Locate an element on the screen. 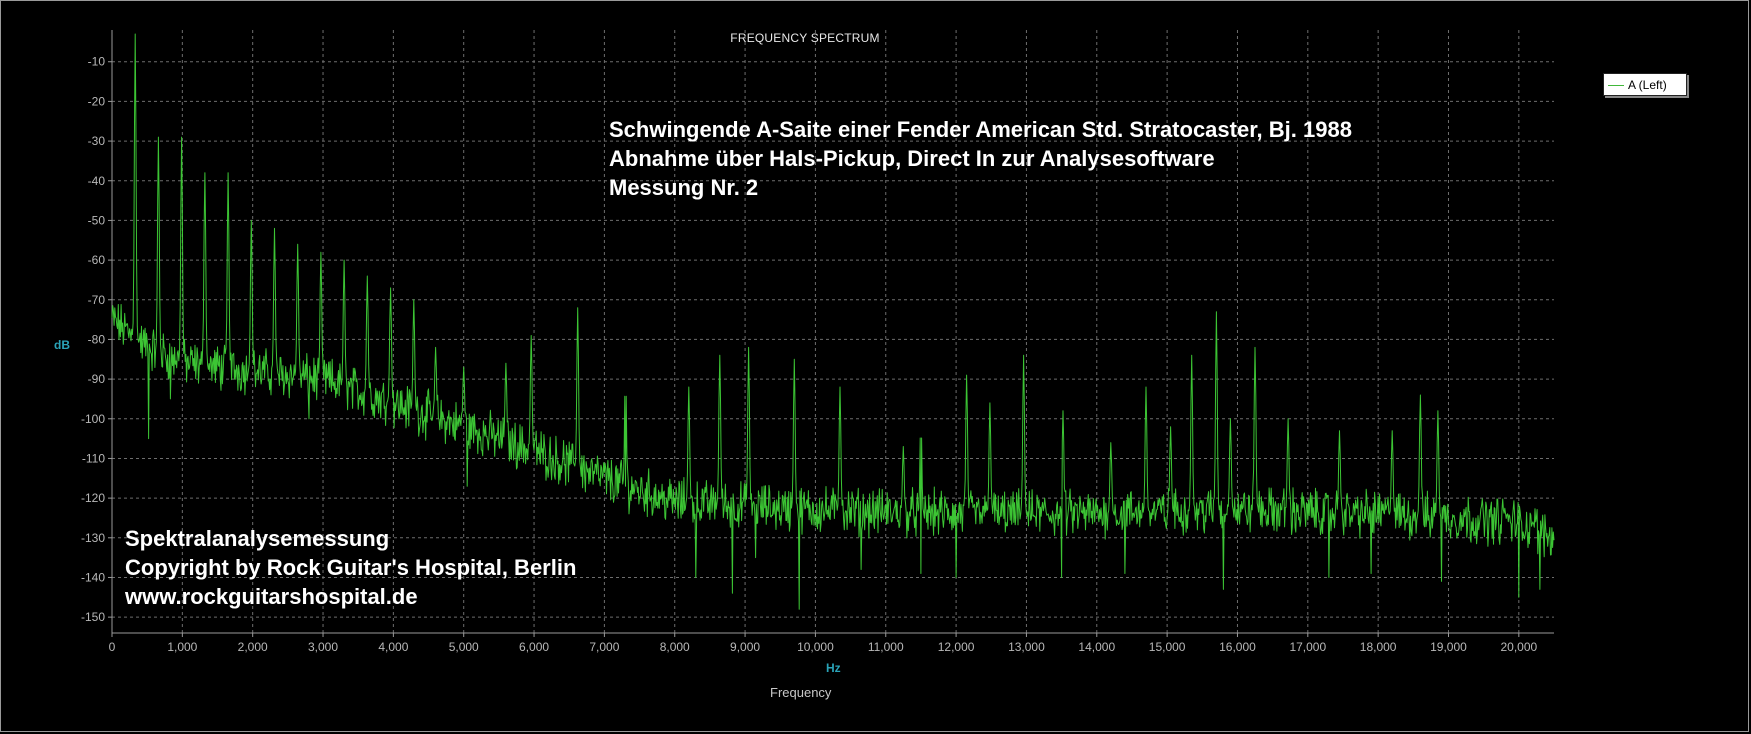 The image size is (1751, 734). x-tick-label: 3,000 is located at coordinates (323, 647).